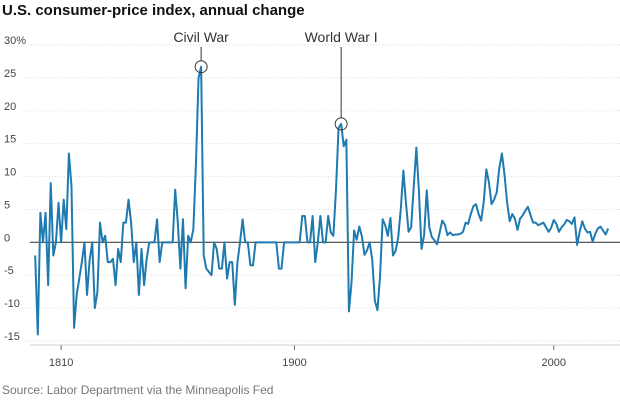 Image resolution: width=620 pixels, height=400 pixels. I want to click on y-tick-label: 30%, so click(15, 41).